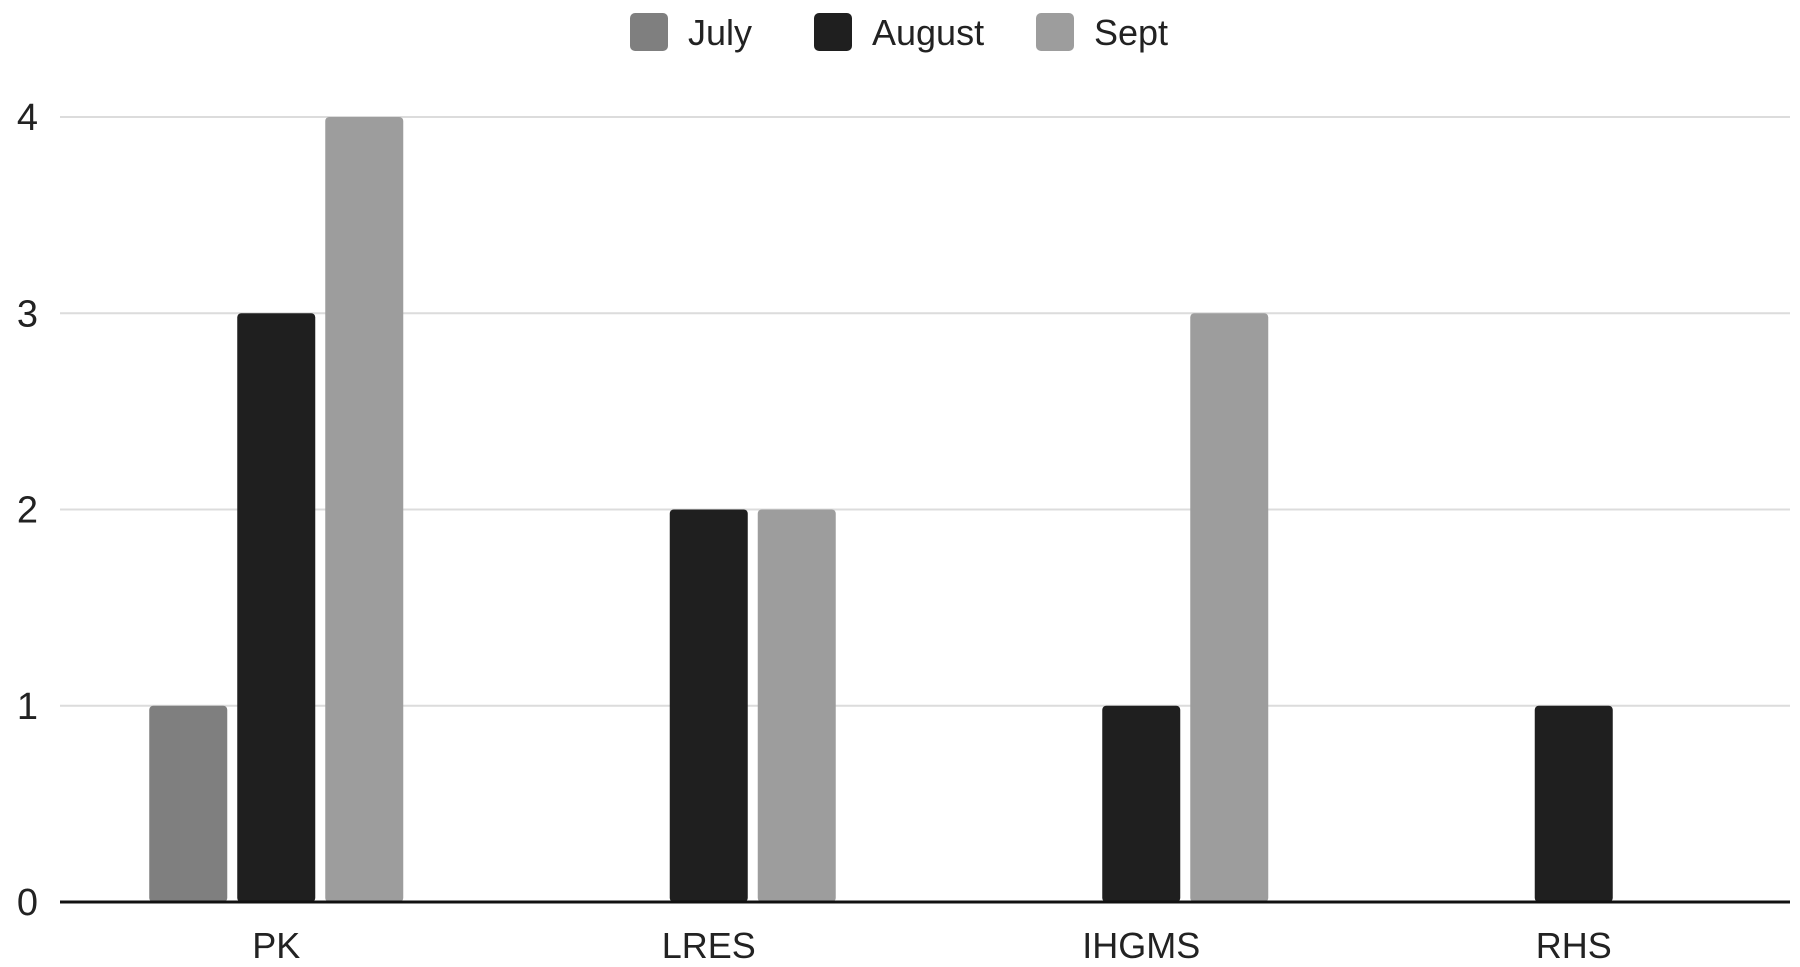  I want to click on bar-ihgms-august, so click(1141, 803).